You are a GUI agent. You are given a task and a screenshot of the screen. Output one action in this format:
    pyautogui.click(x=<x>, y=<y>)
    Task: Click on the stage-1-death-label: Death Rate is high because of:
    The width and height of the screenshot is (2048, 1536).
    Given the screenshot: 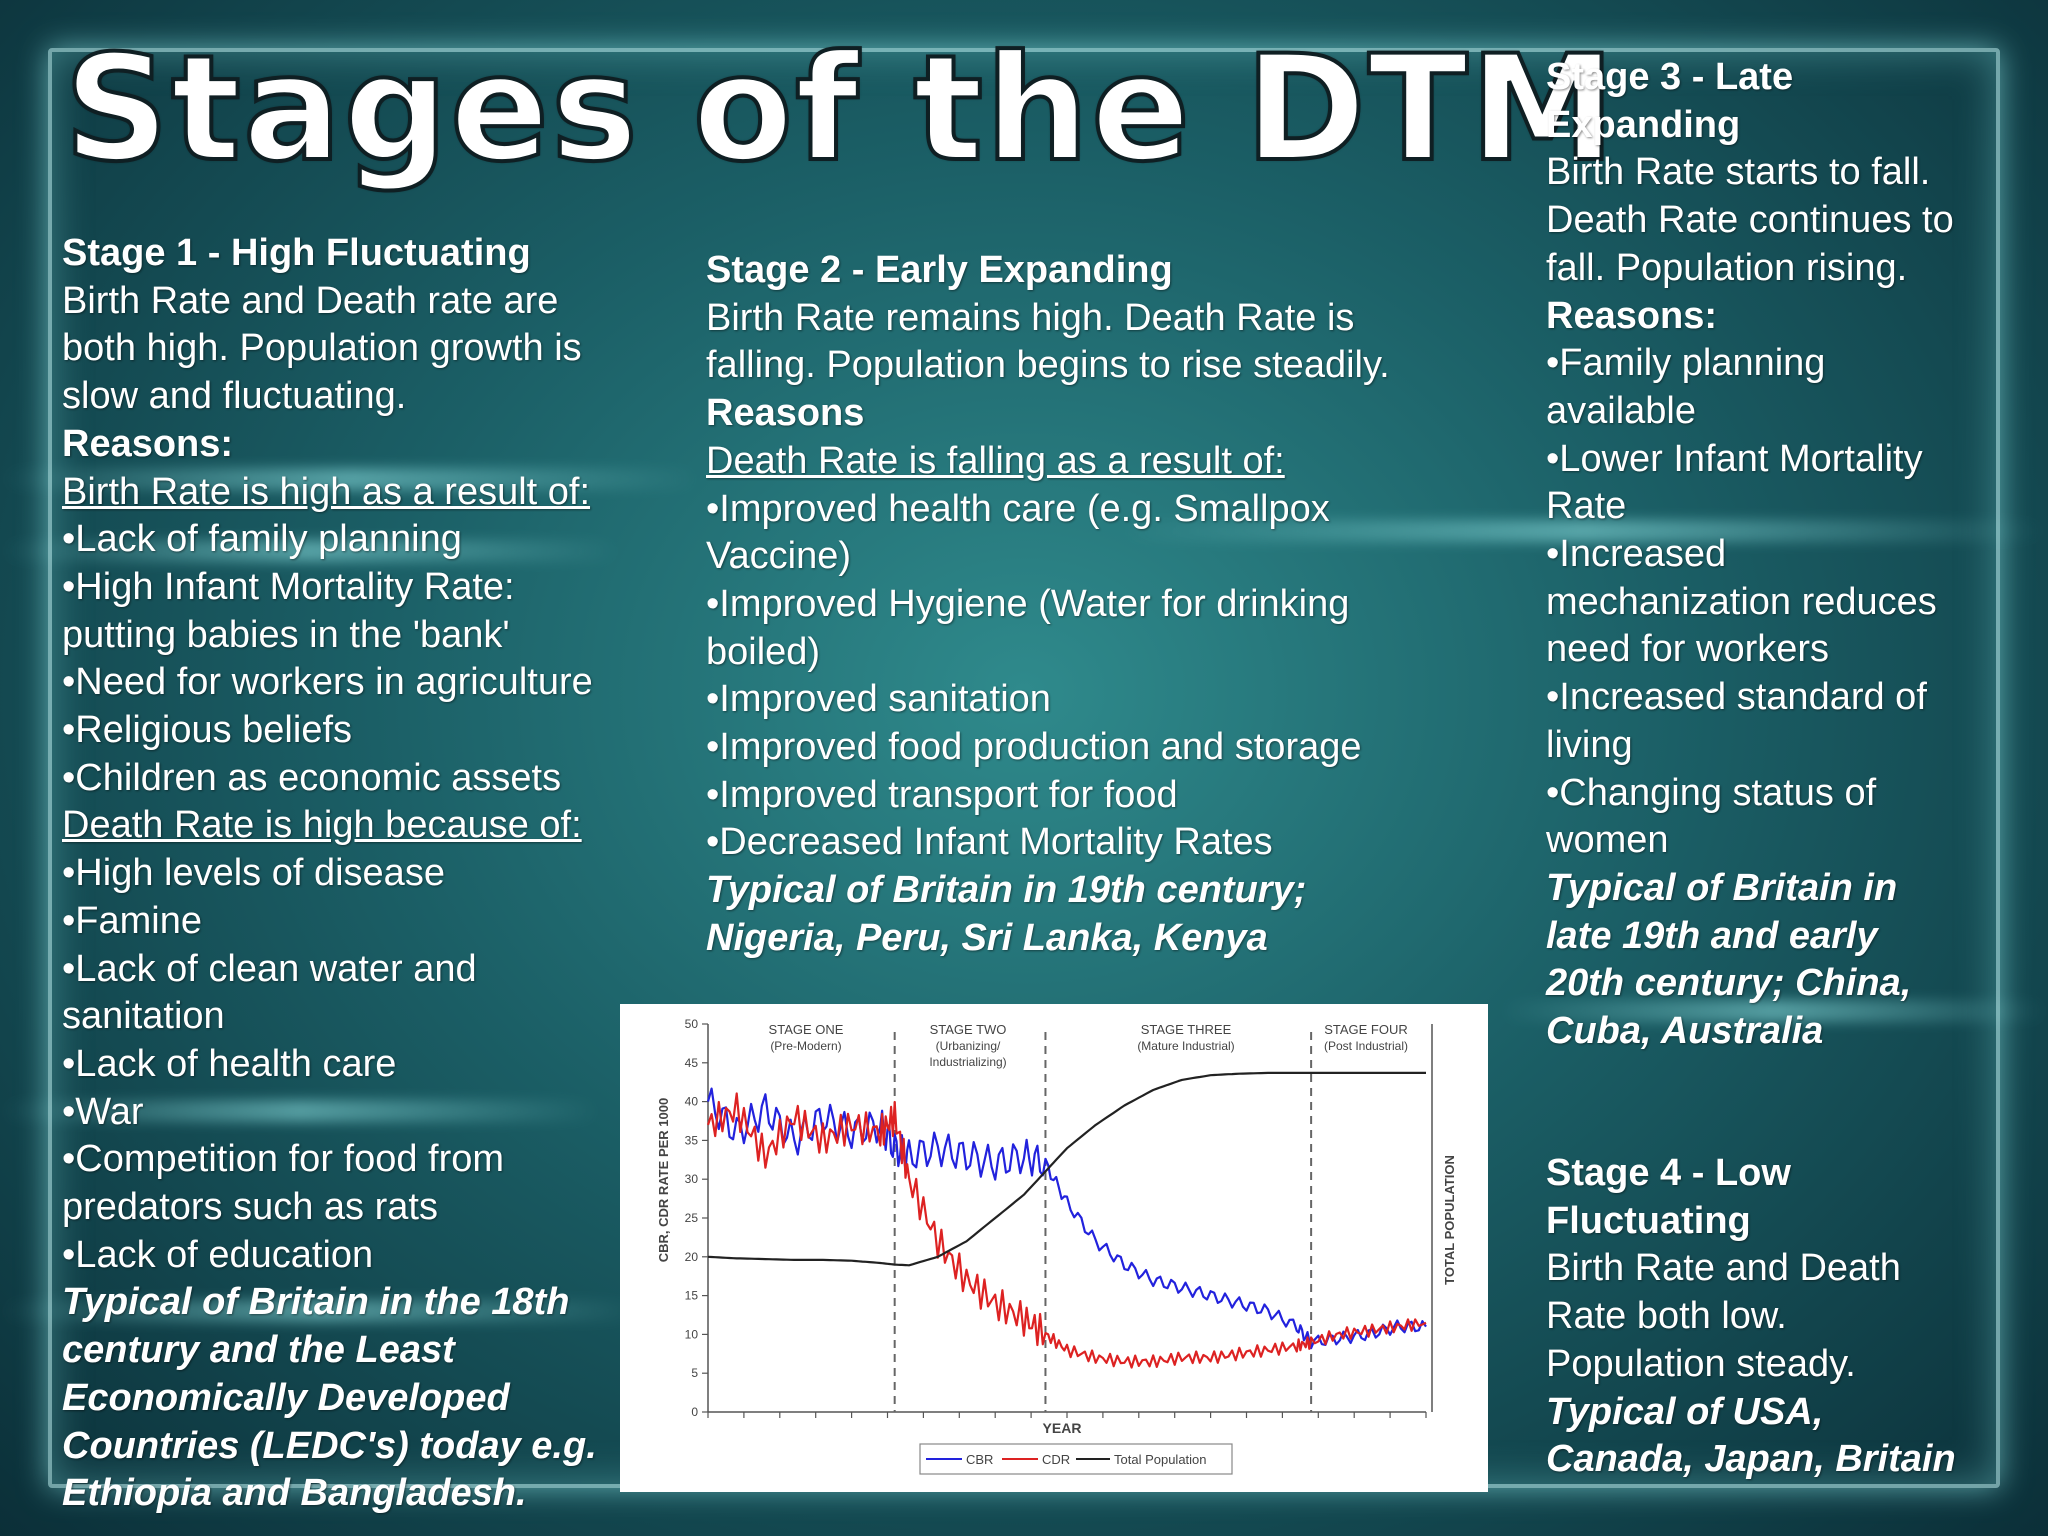 What is the action you would take?
    pyautogui.click(x=322, y=825)
    